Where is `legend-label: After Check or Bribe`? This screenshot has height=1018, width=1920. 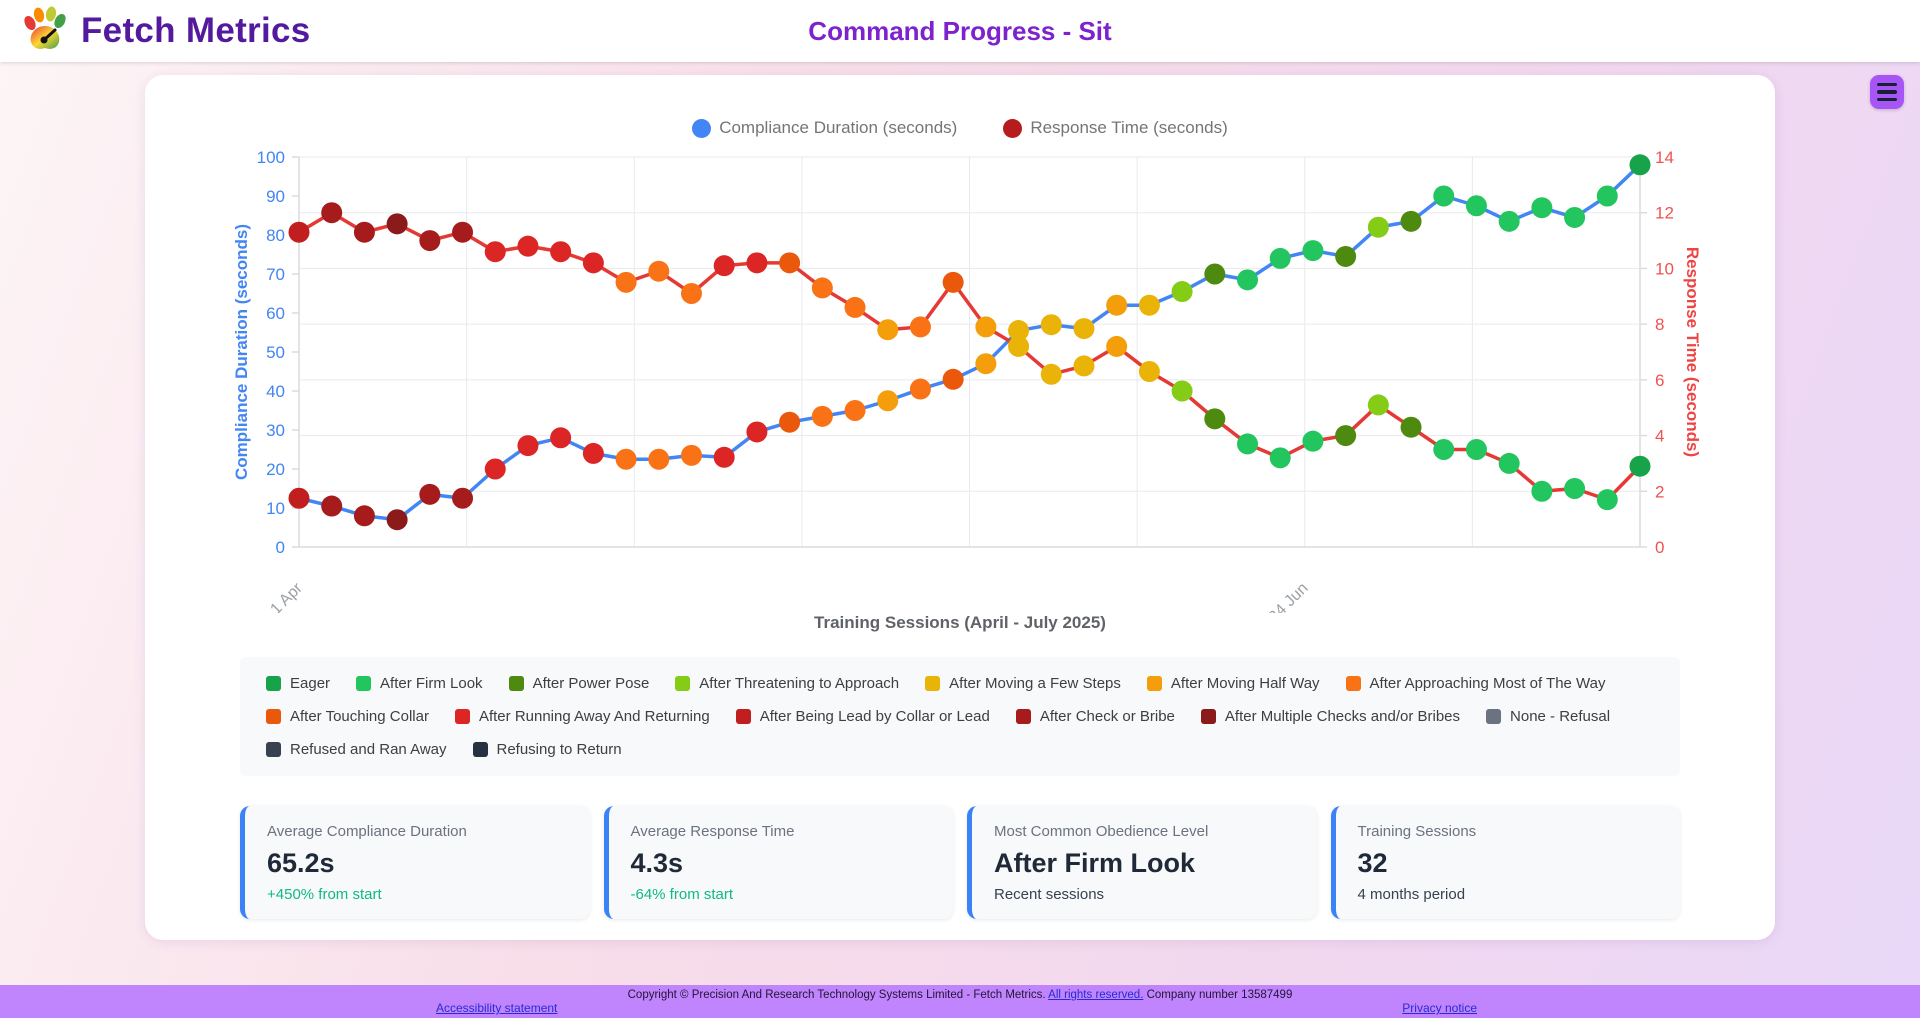
legend-label: After Check or Bribe is located at coordinates (1107, 716).